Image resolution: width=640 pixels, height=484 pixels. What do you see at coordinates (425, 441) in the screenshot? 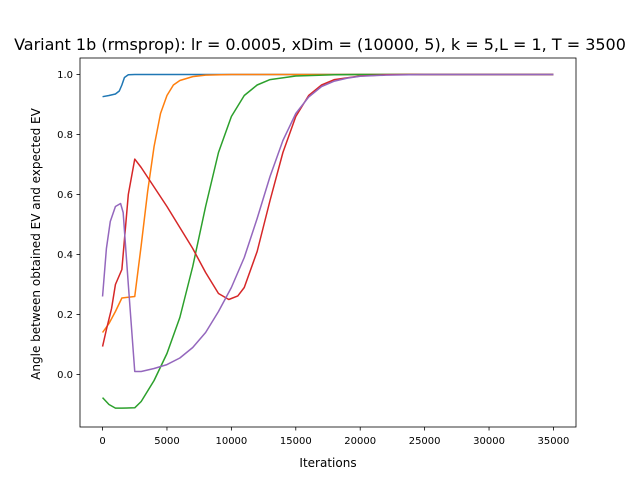
I see `x-tick-label: 25000` at bounding box center [425, 441].